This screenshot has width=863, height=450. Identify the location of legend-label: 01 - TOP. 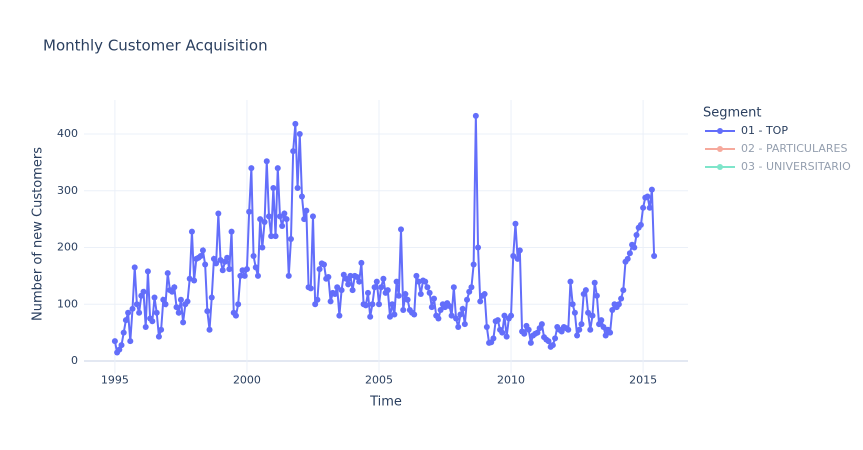
(764, 130).